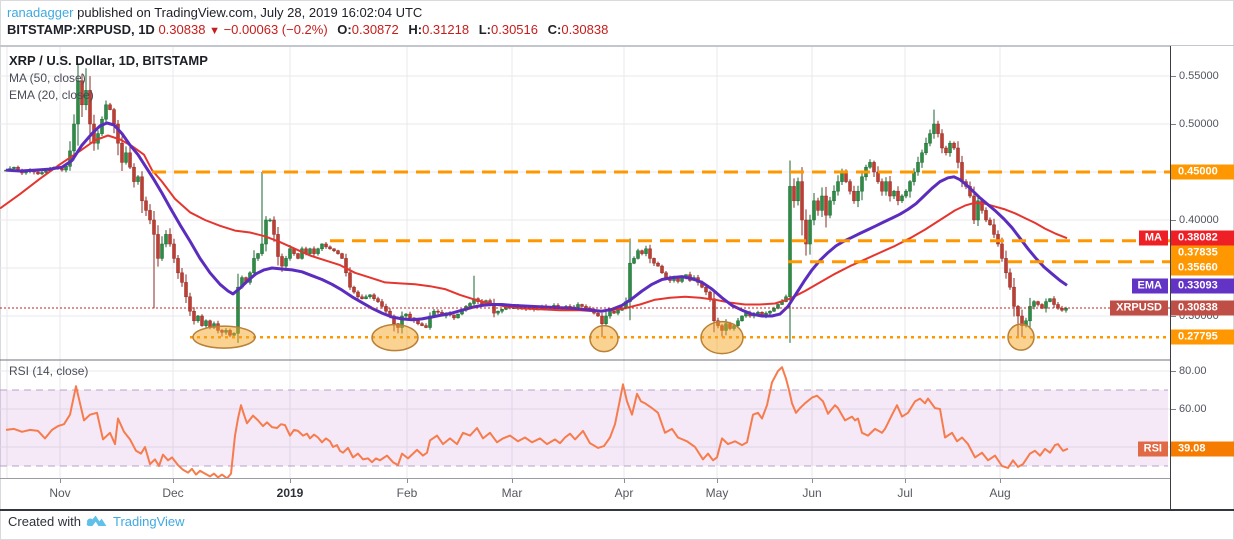 This screenshot has width=1234, height=540. Describe the element at coordinates (44, 521) in the screenshot. I see `created-with-text: Created with` at that location.